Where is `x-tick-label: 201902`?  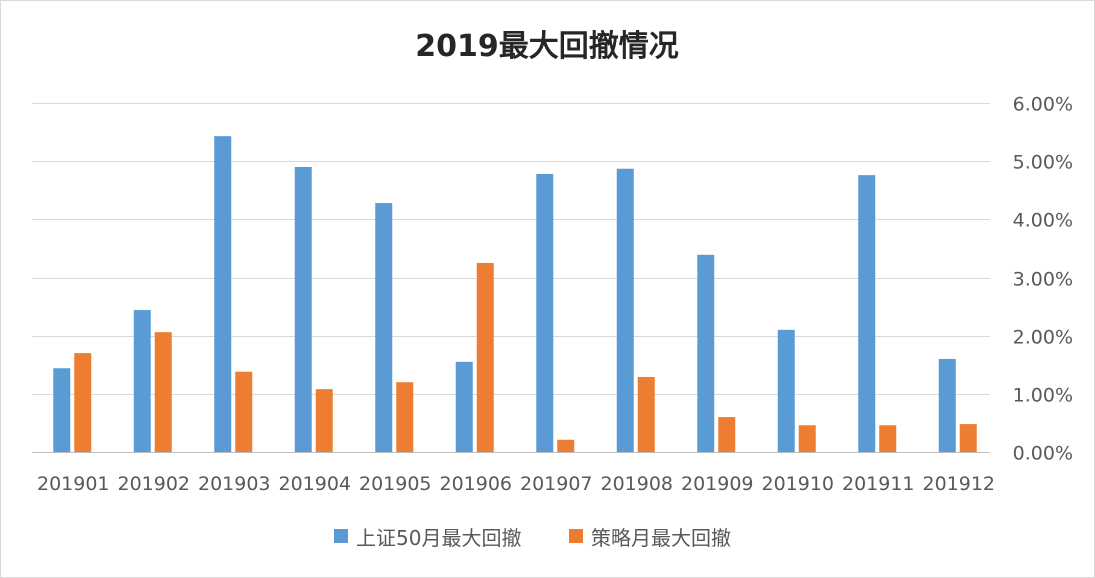
x-tick-label: 201902 is located at coordinates (153, 484).